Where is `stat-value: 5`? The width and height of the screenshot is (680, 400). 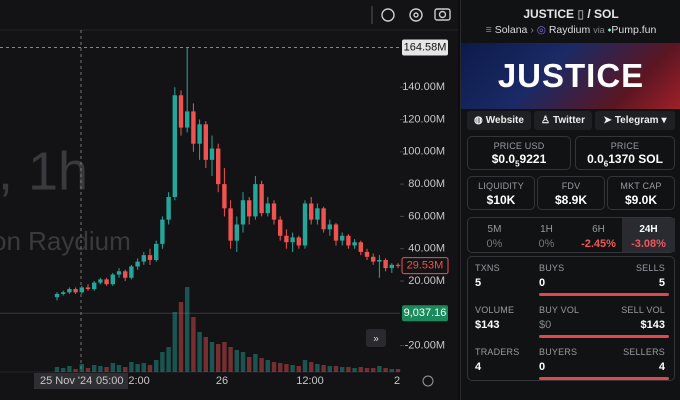
stat-value: 5 is located at coordinates (478, 283).